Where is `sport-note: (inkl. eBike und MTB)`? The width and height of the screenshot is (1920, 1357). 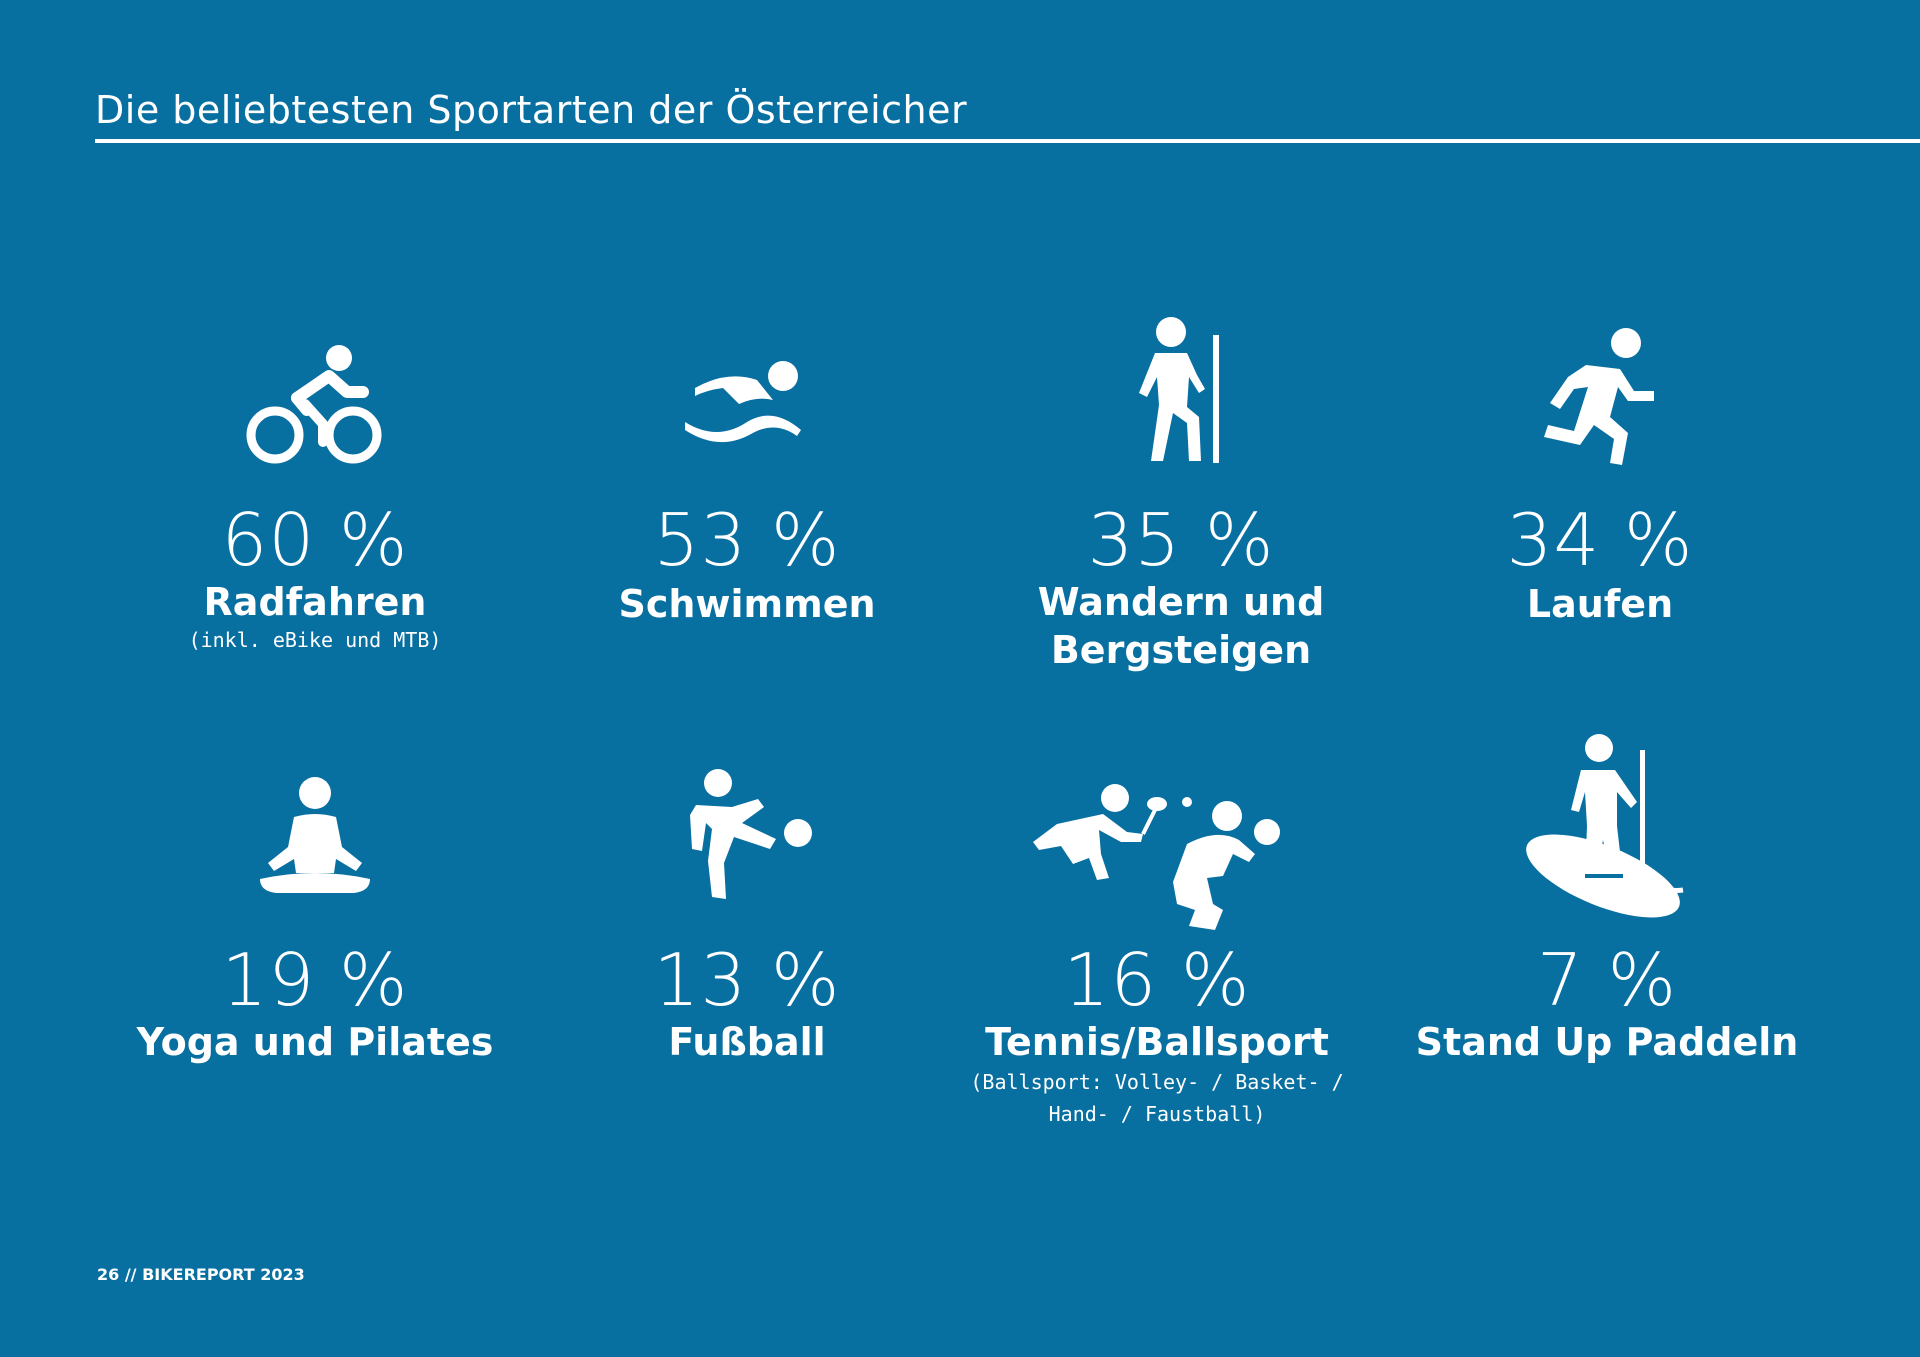
sport-note: (inkl. eBike und MTB) is located at coordinates (315, 640).